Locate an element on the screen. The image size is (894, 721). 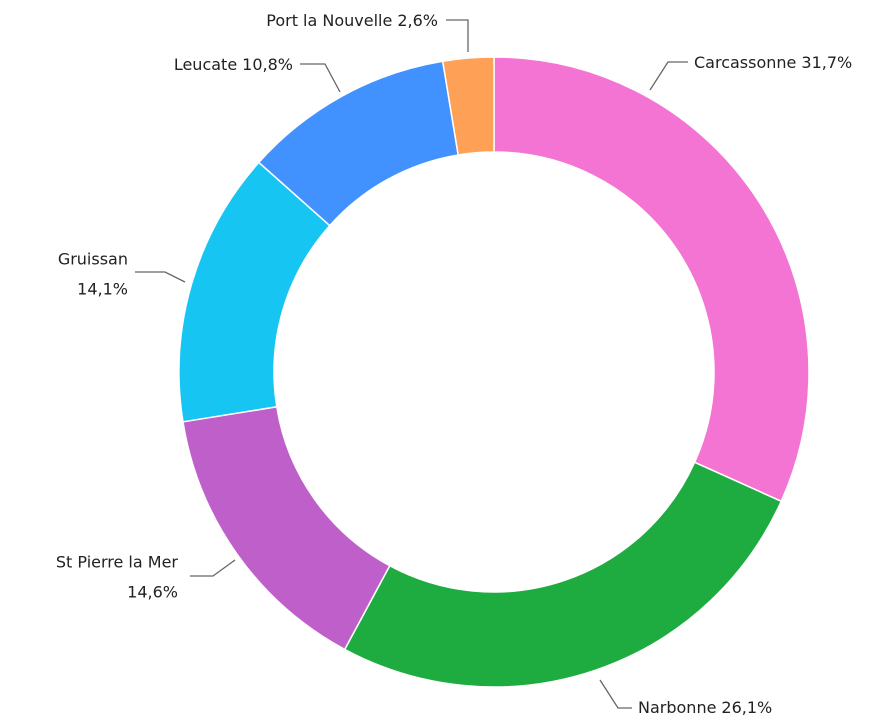
slice-label: Narbonne is located at coordinates (677, 707).